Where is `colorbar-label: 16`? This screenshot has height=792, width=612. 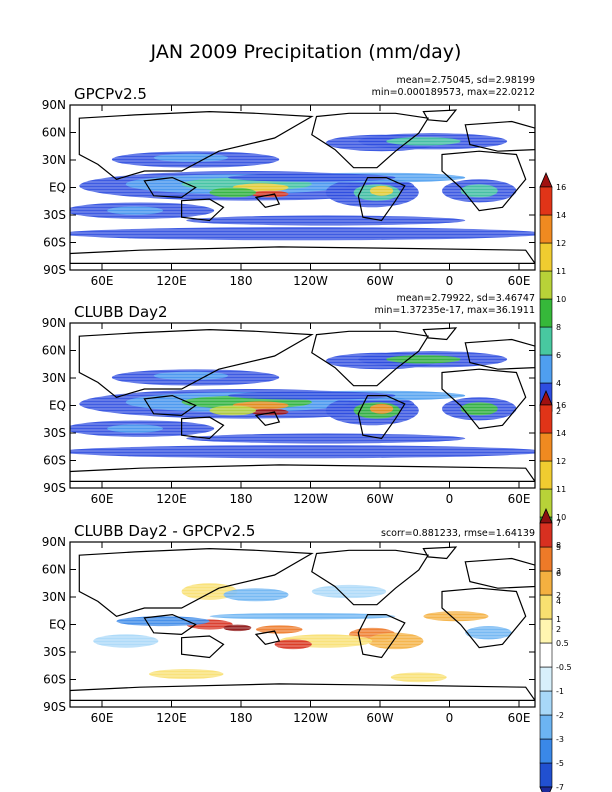 colorbar-label: 16 is located at coordinates (561, 187).